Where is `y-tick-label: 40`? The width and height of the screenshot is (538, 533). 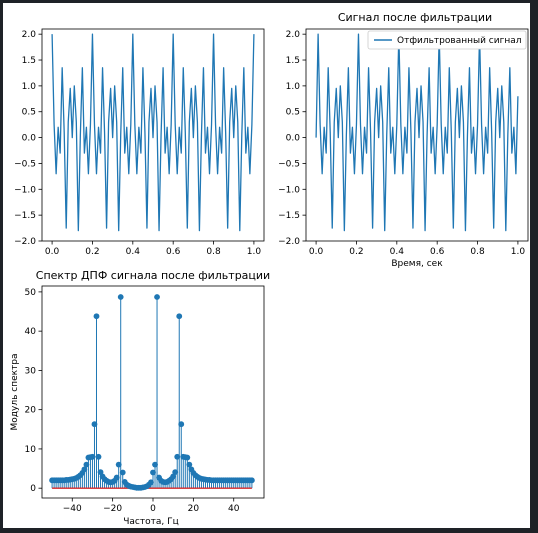 y-tick-label: 40 is located at coordinates (31, 332).